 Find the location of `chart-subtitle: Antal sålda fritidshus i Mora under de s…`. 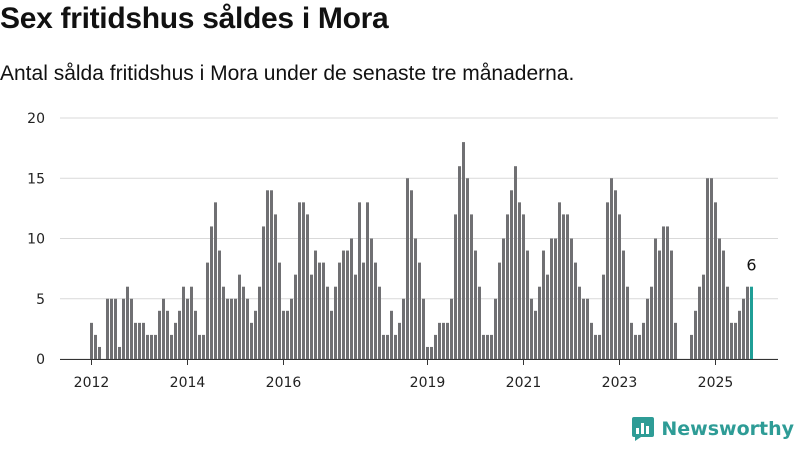

chart-subtitle: Antal sålda fritidshus i Mora under de s… is located at coordinates (287, 73).